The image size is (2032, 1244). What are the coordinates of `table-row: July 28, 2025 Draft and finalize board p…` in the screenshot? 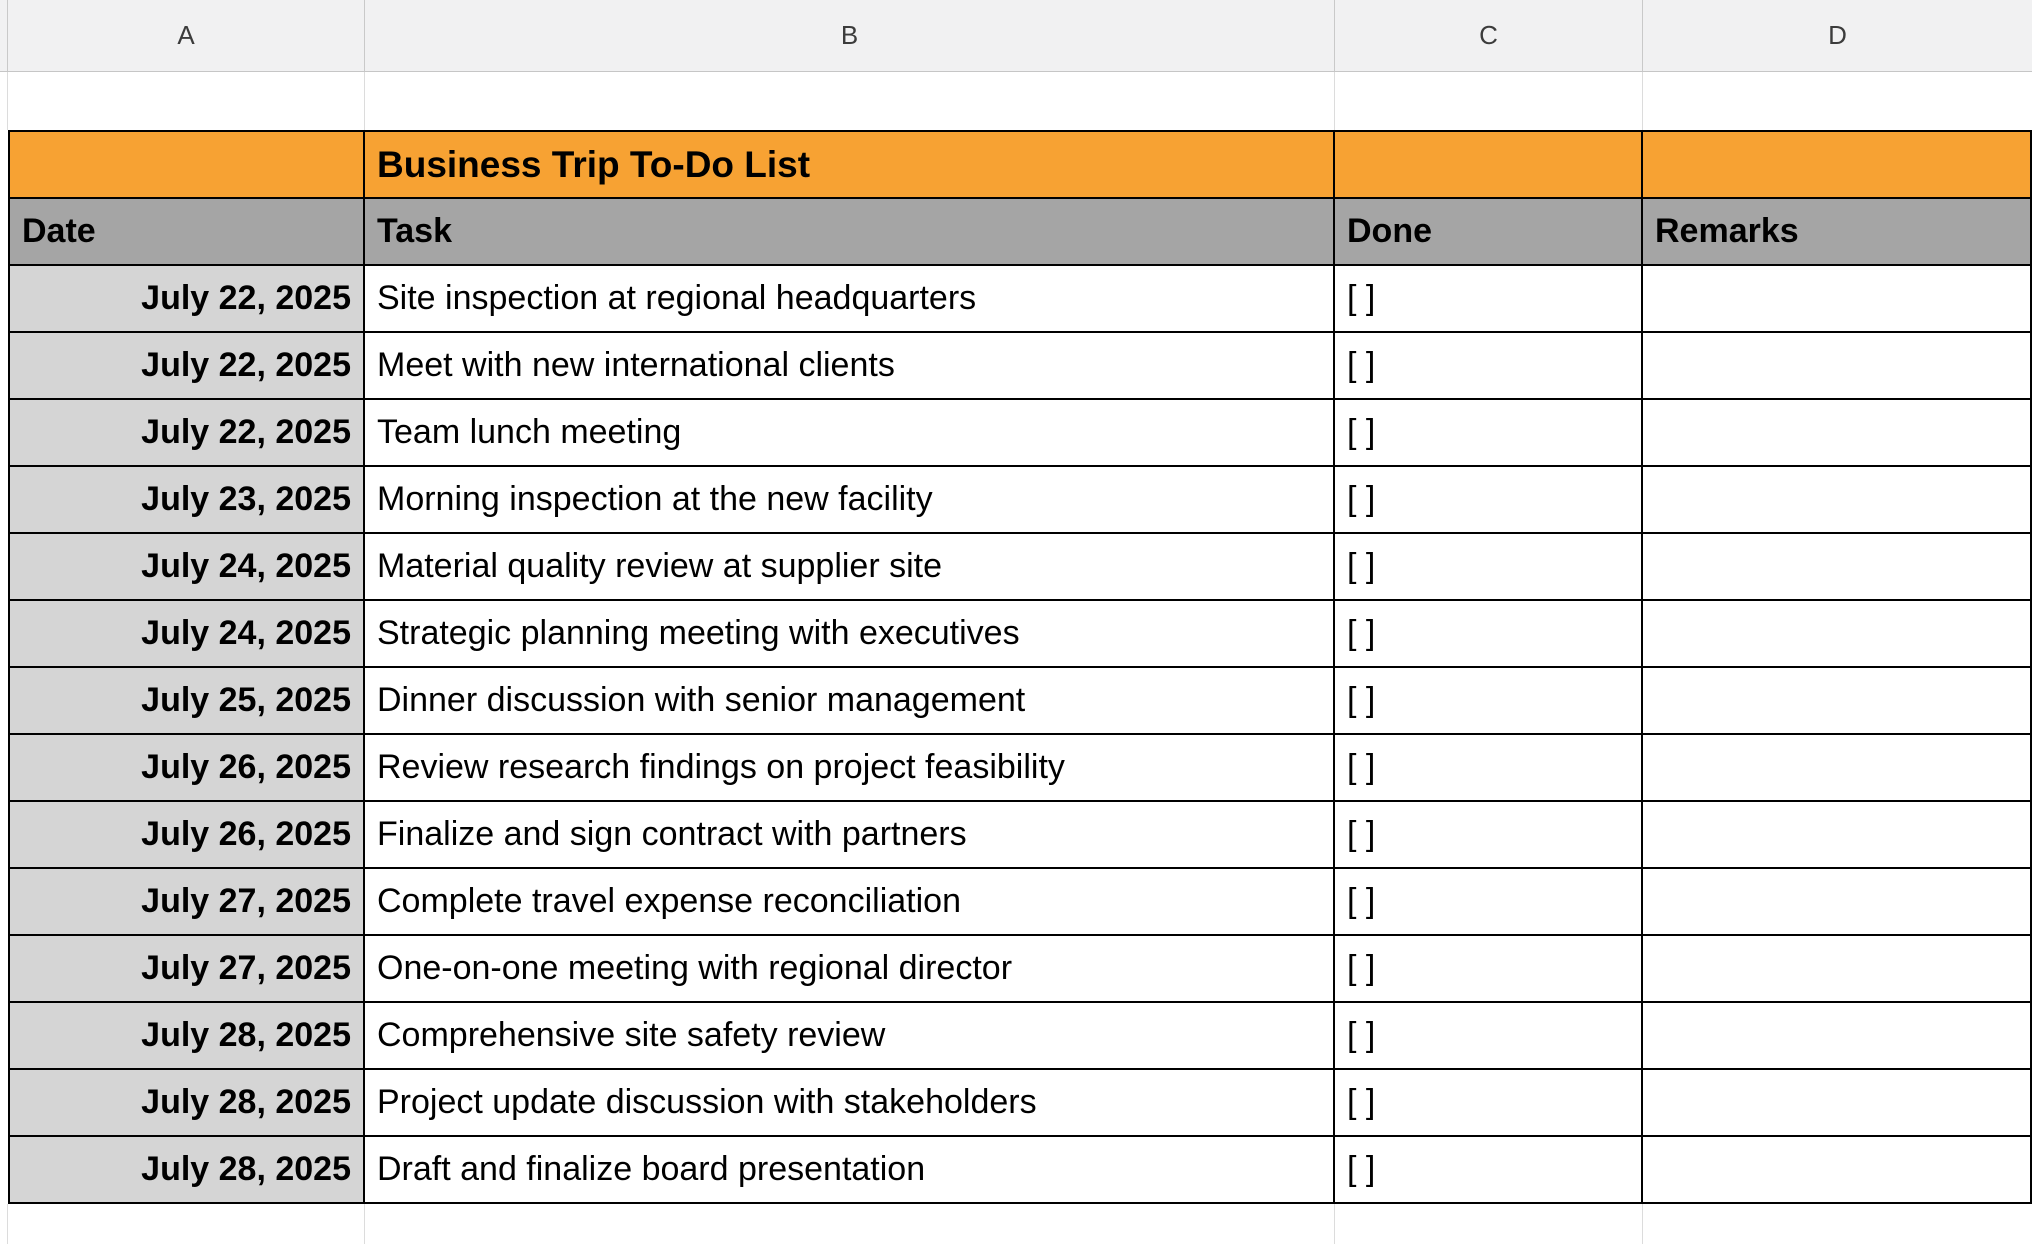 It's located at (1021, 1170).